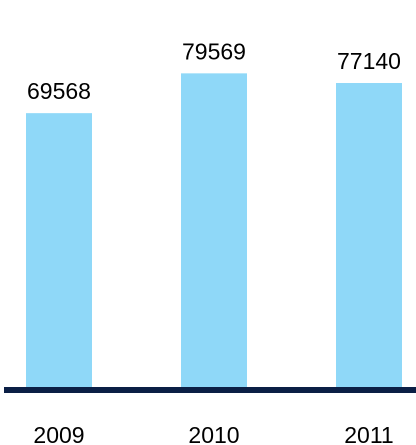  Describe the element at coordinates (214, 51) in the screenshot. I see `data-label-2010: 79569` at that location.